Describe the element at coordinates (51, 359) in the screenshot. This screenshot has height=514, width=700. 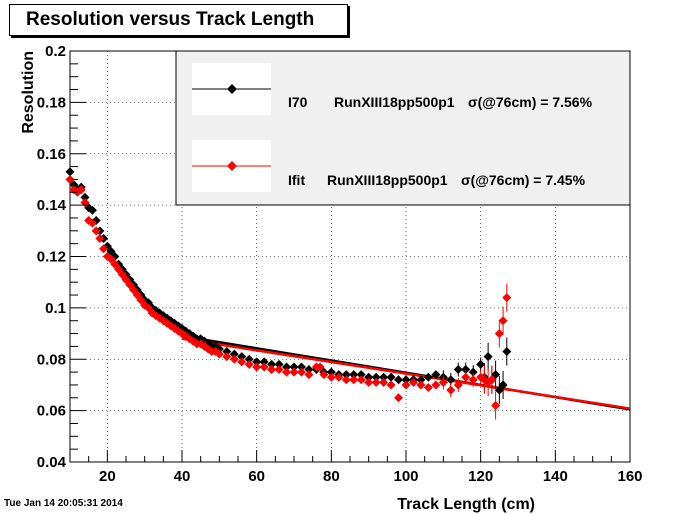
I see `y-tick-label-2: 0.08` at that location.